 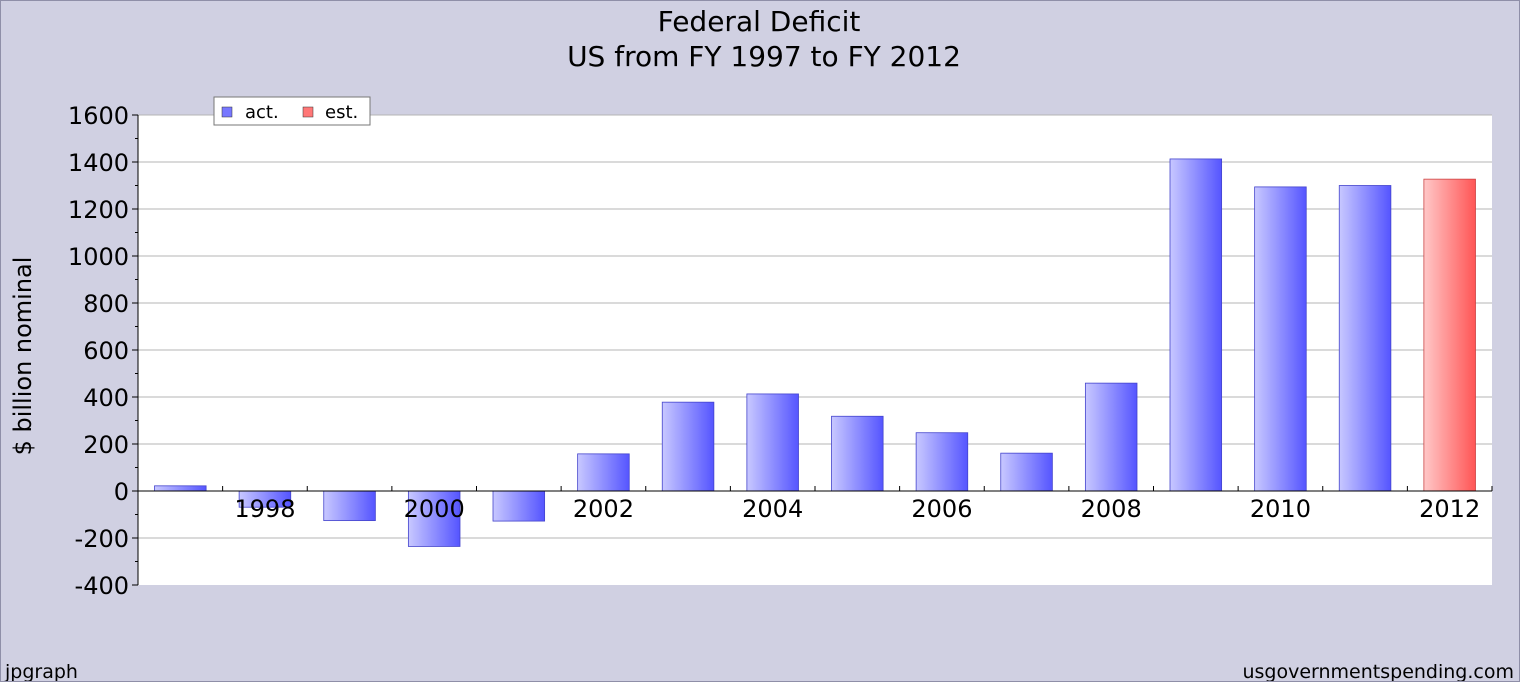 I want to click on bar-2000, so click(x=434, y=518).